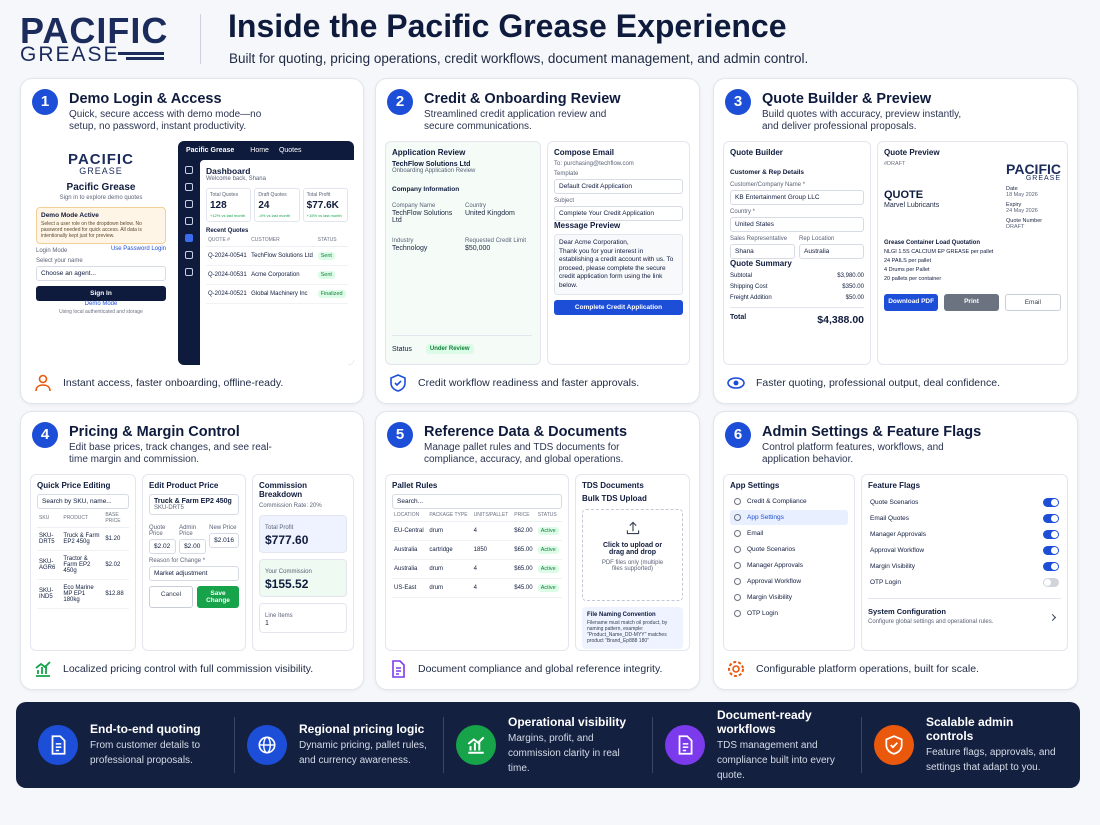 This screenshot has height=825, width=1100. I want to click on login-sub: Sign in to explore demo quotes, so click(101, 198).